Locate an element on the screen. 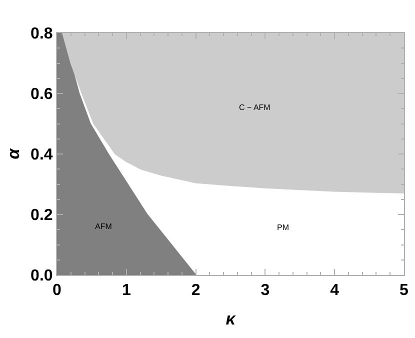 This screenshot has height=338, width=415. x-tick-label: 3 is located at coordinates (265, 291).